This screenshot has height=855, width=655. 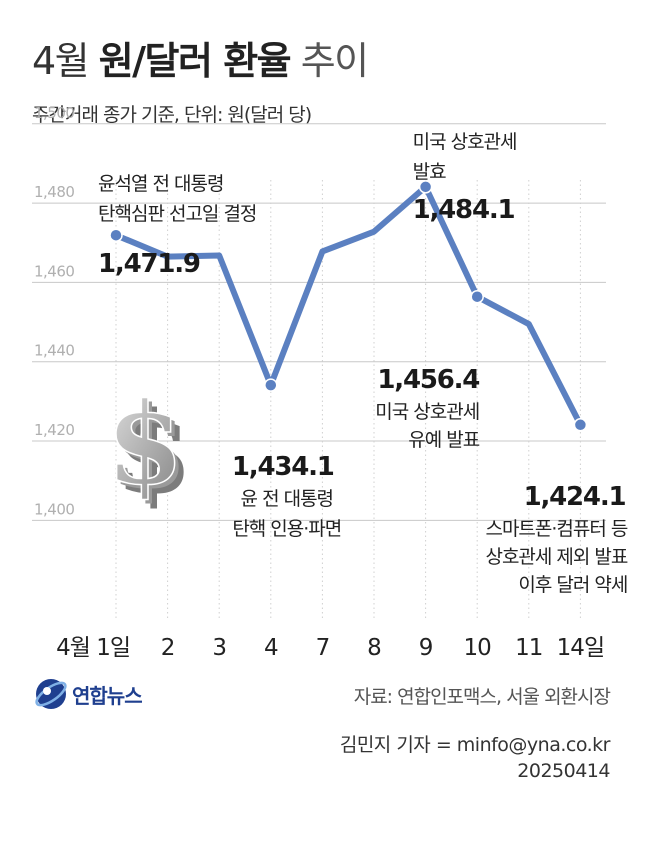 What do you see at coordinates (93, 648) in the screenshot?
I see `x-tick-label: 4월 1일` at bounding box center [93, 648].